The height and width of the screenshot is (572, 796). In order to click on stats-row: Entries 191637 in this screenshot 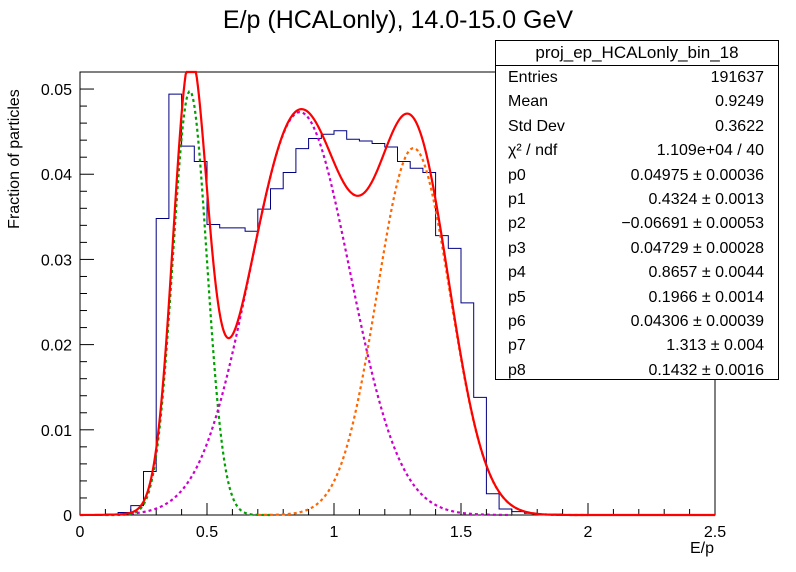, I will do `click(637, 78)`.